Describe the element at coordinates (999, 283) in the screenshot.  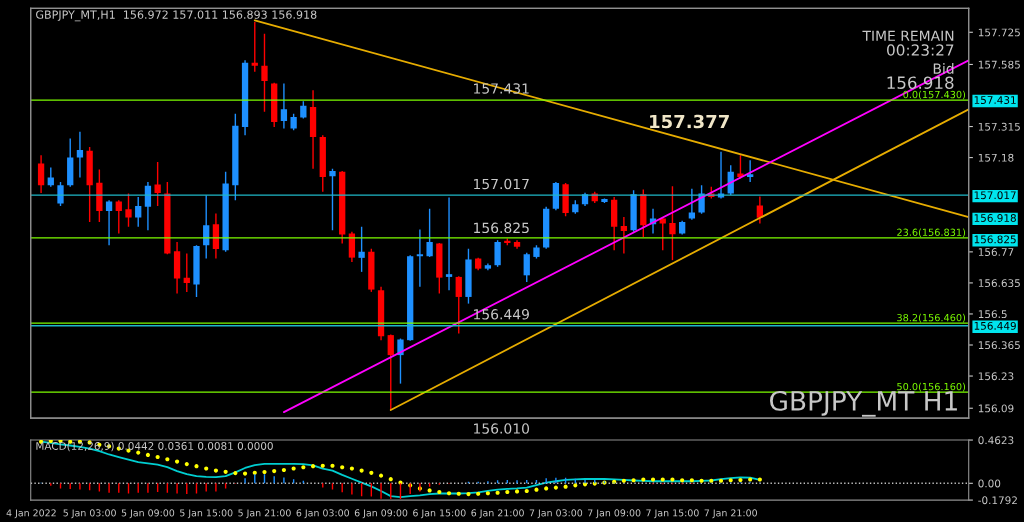
I see `y-tick-label: 156.635` at that location.